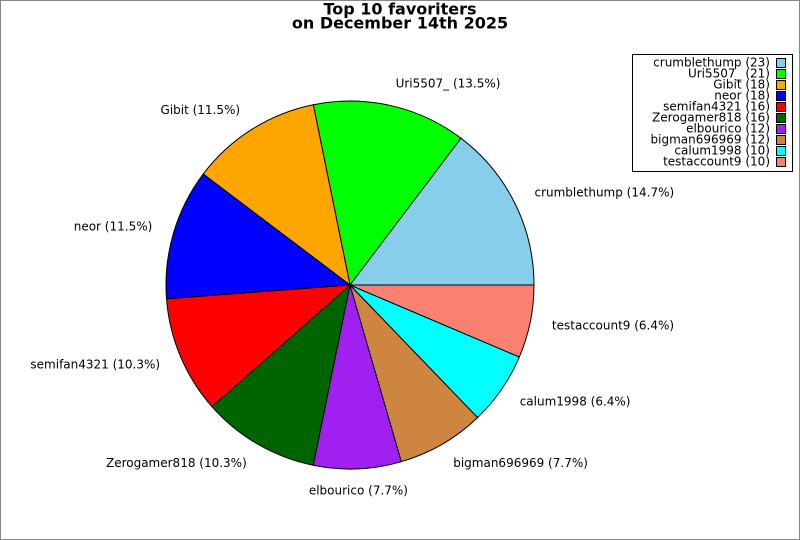  I want to click on legend-label: bigman696969 (12), so click(710, 140).